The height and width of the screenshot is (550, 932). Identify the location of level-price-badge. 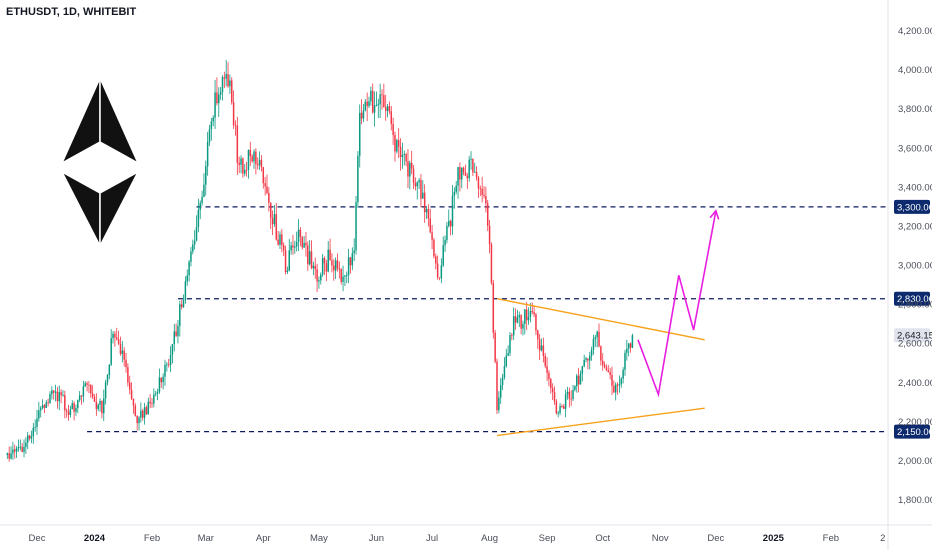
(912, 206).